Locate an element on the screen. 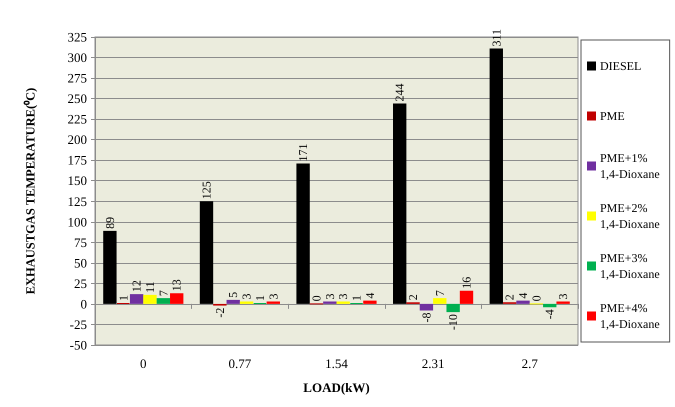 This screenshot has width=675, height=407. y-tick-label: -25 is located at coordinates (78, 324).